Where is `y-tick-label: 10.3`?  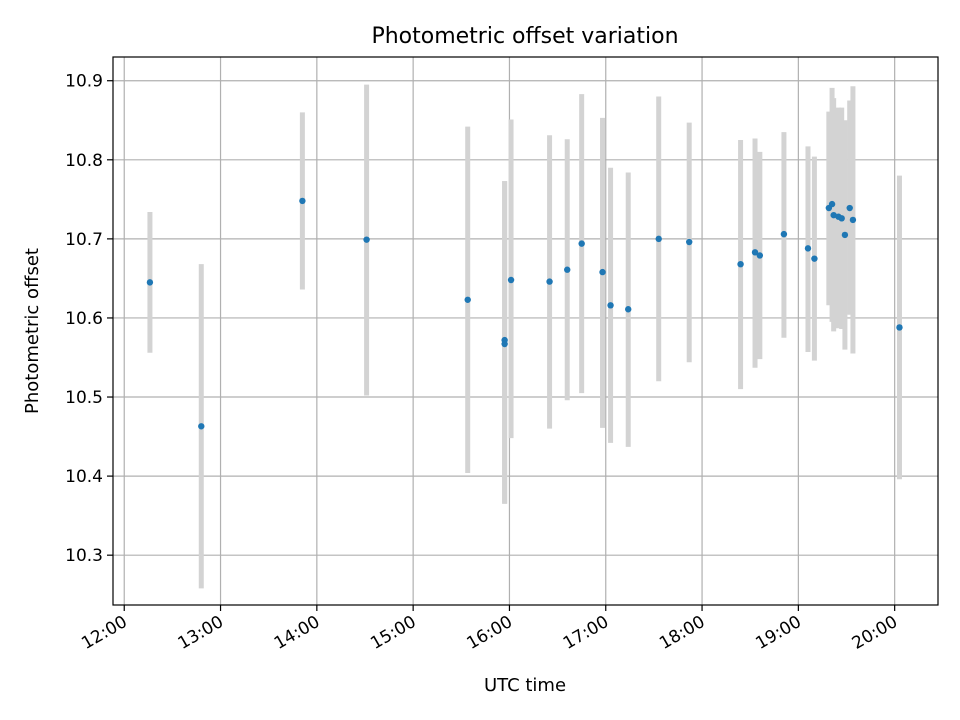 y-tick-label: 10.3 is located at coordinates (84, 556).